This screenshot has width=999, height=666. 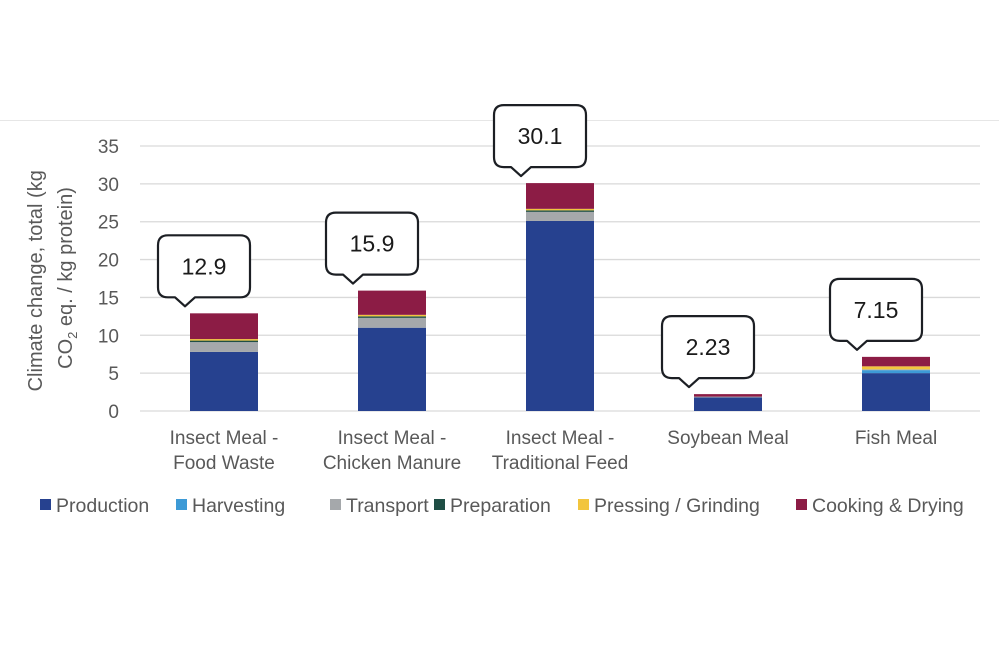 What do you see at coordinates (540, 136) in the screenshot?
I see `callout-total-value: 30.1` at bounding box center [540, 136].